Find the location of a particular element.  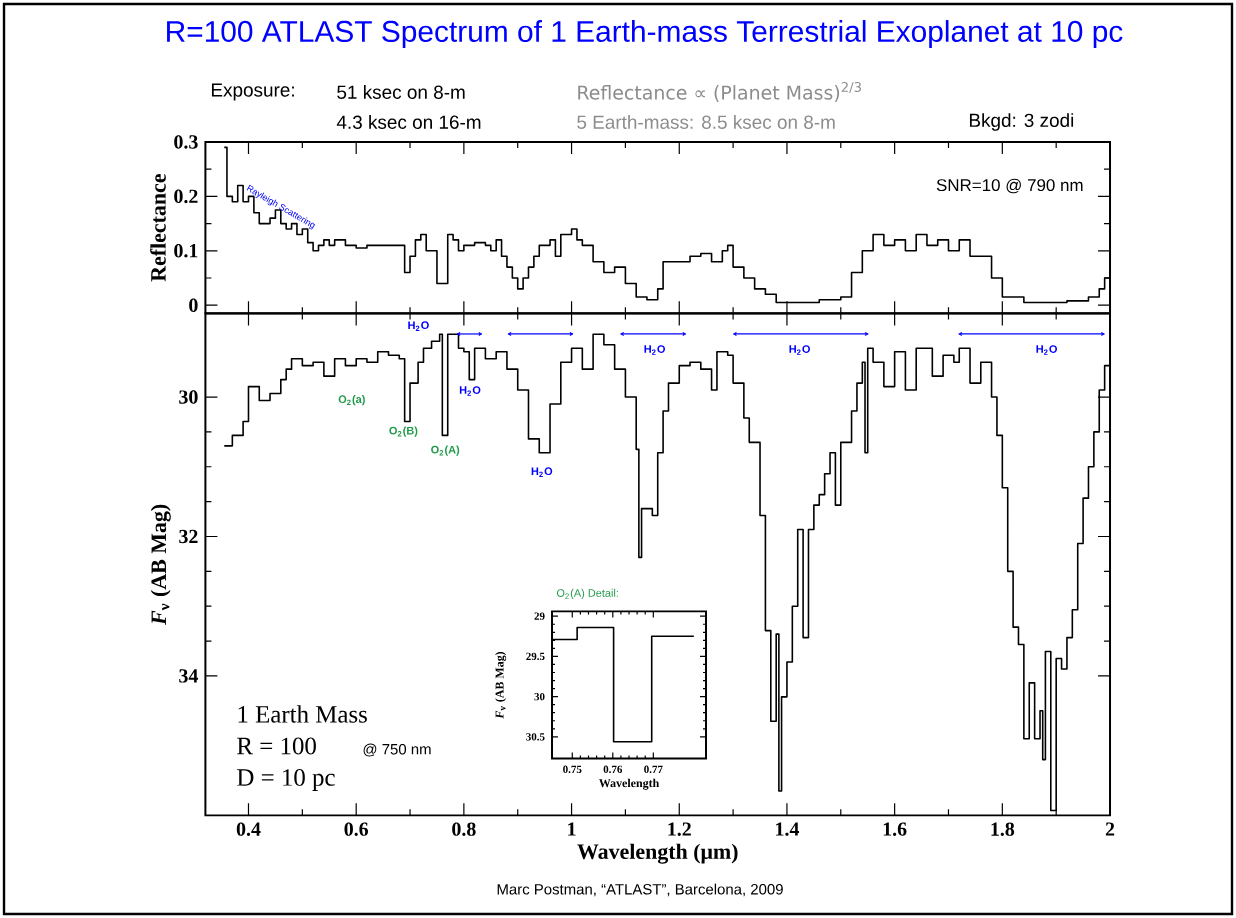

x-tick-label: 1.6 is located at coordinates (895, 829).